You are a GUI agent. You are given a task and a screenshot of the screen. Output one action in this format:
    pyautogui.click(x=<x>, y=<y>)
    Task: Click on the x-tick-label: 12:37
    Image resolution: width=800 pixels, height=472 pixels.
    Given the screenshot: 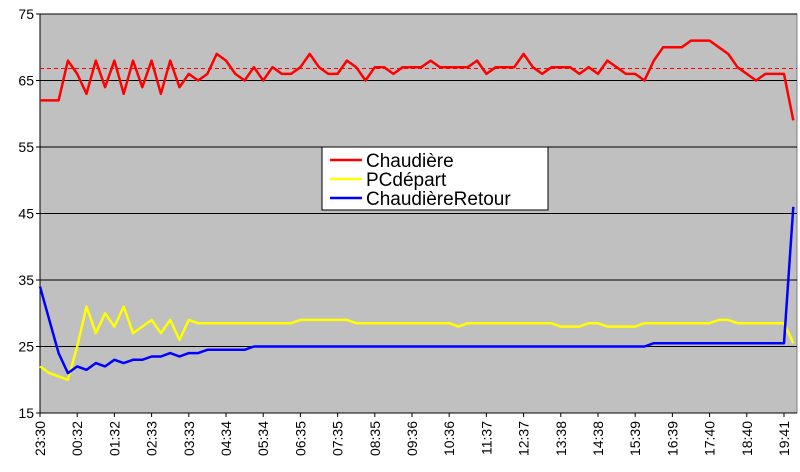 What is the action you would take?
    pyautogui.click(x=524, y=438)
    